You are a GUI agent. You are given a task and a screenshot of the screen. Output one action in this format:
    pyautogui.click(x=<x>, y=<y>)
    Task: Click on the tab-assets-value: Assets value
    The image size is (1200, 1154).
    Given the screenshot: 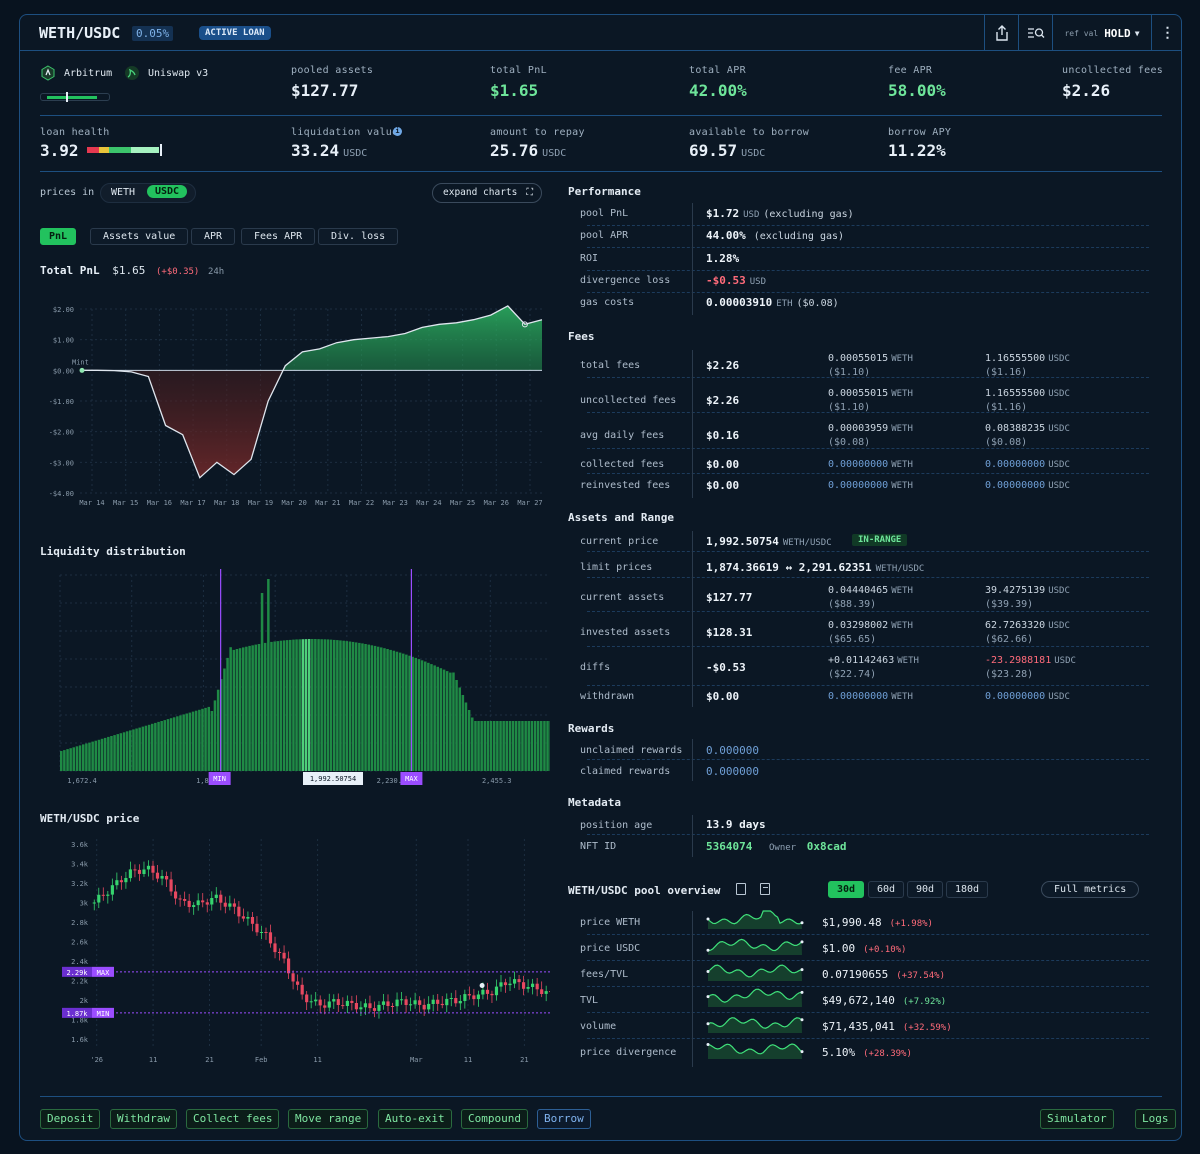 What is the action you would take?
    pyautogui.click(x=139, y=236)
    